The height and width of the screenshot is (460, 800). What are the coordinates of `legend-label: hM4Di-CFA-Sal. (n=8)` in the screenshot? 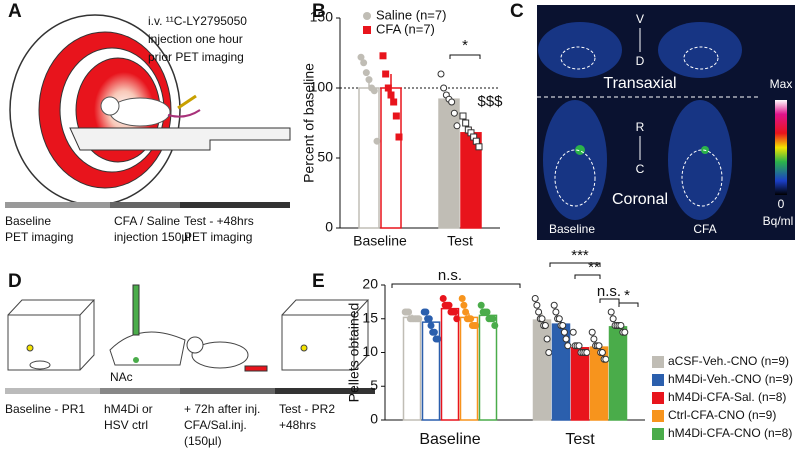 It's located at (727, 397).